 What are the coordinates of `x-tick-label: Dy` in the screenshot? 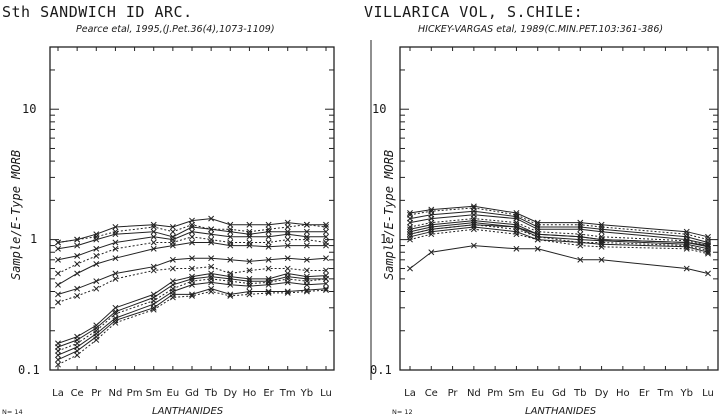 It's located at (230, 393).